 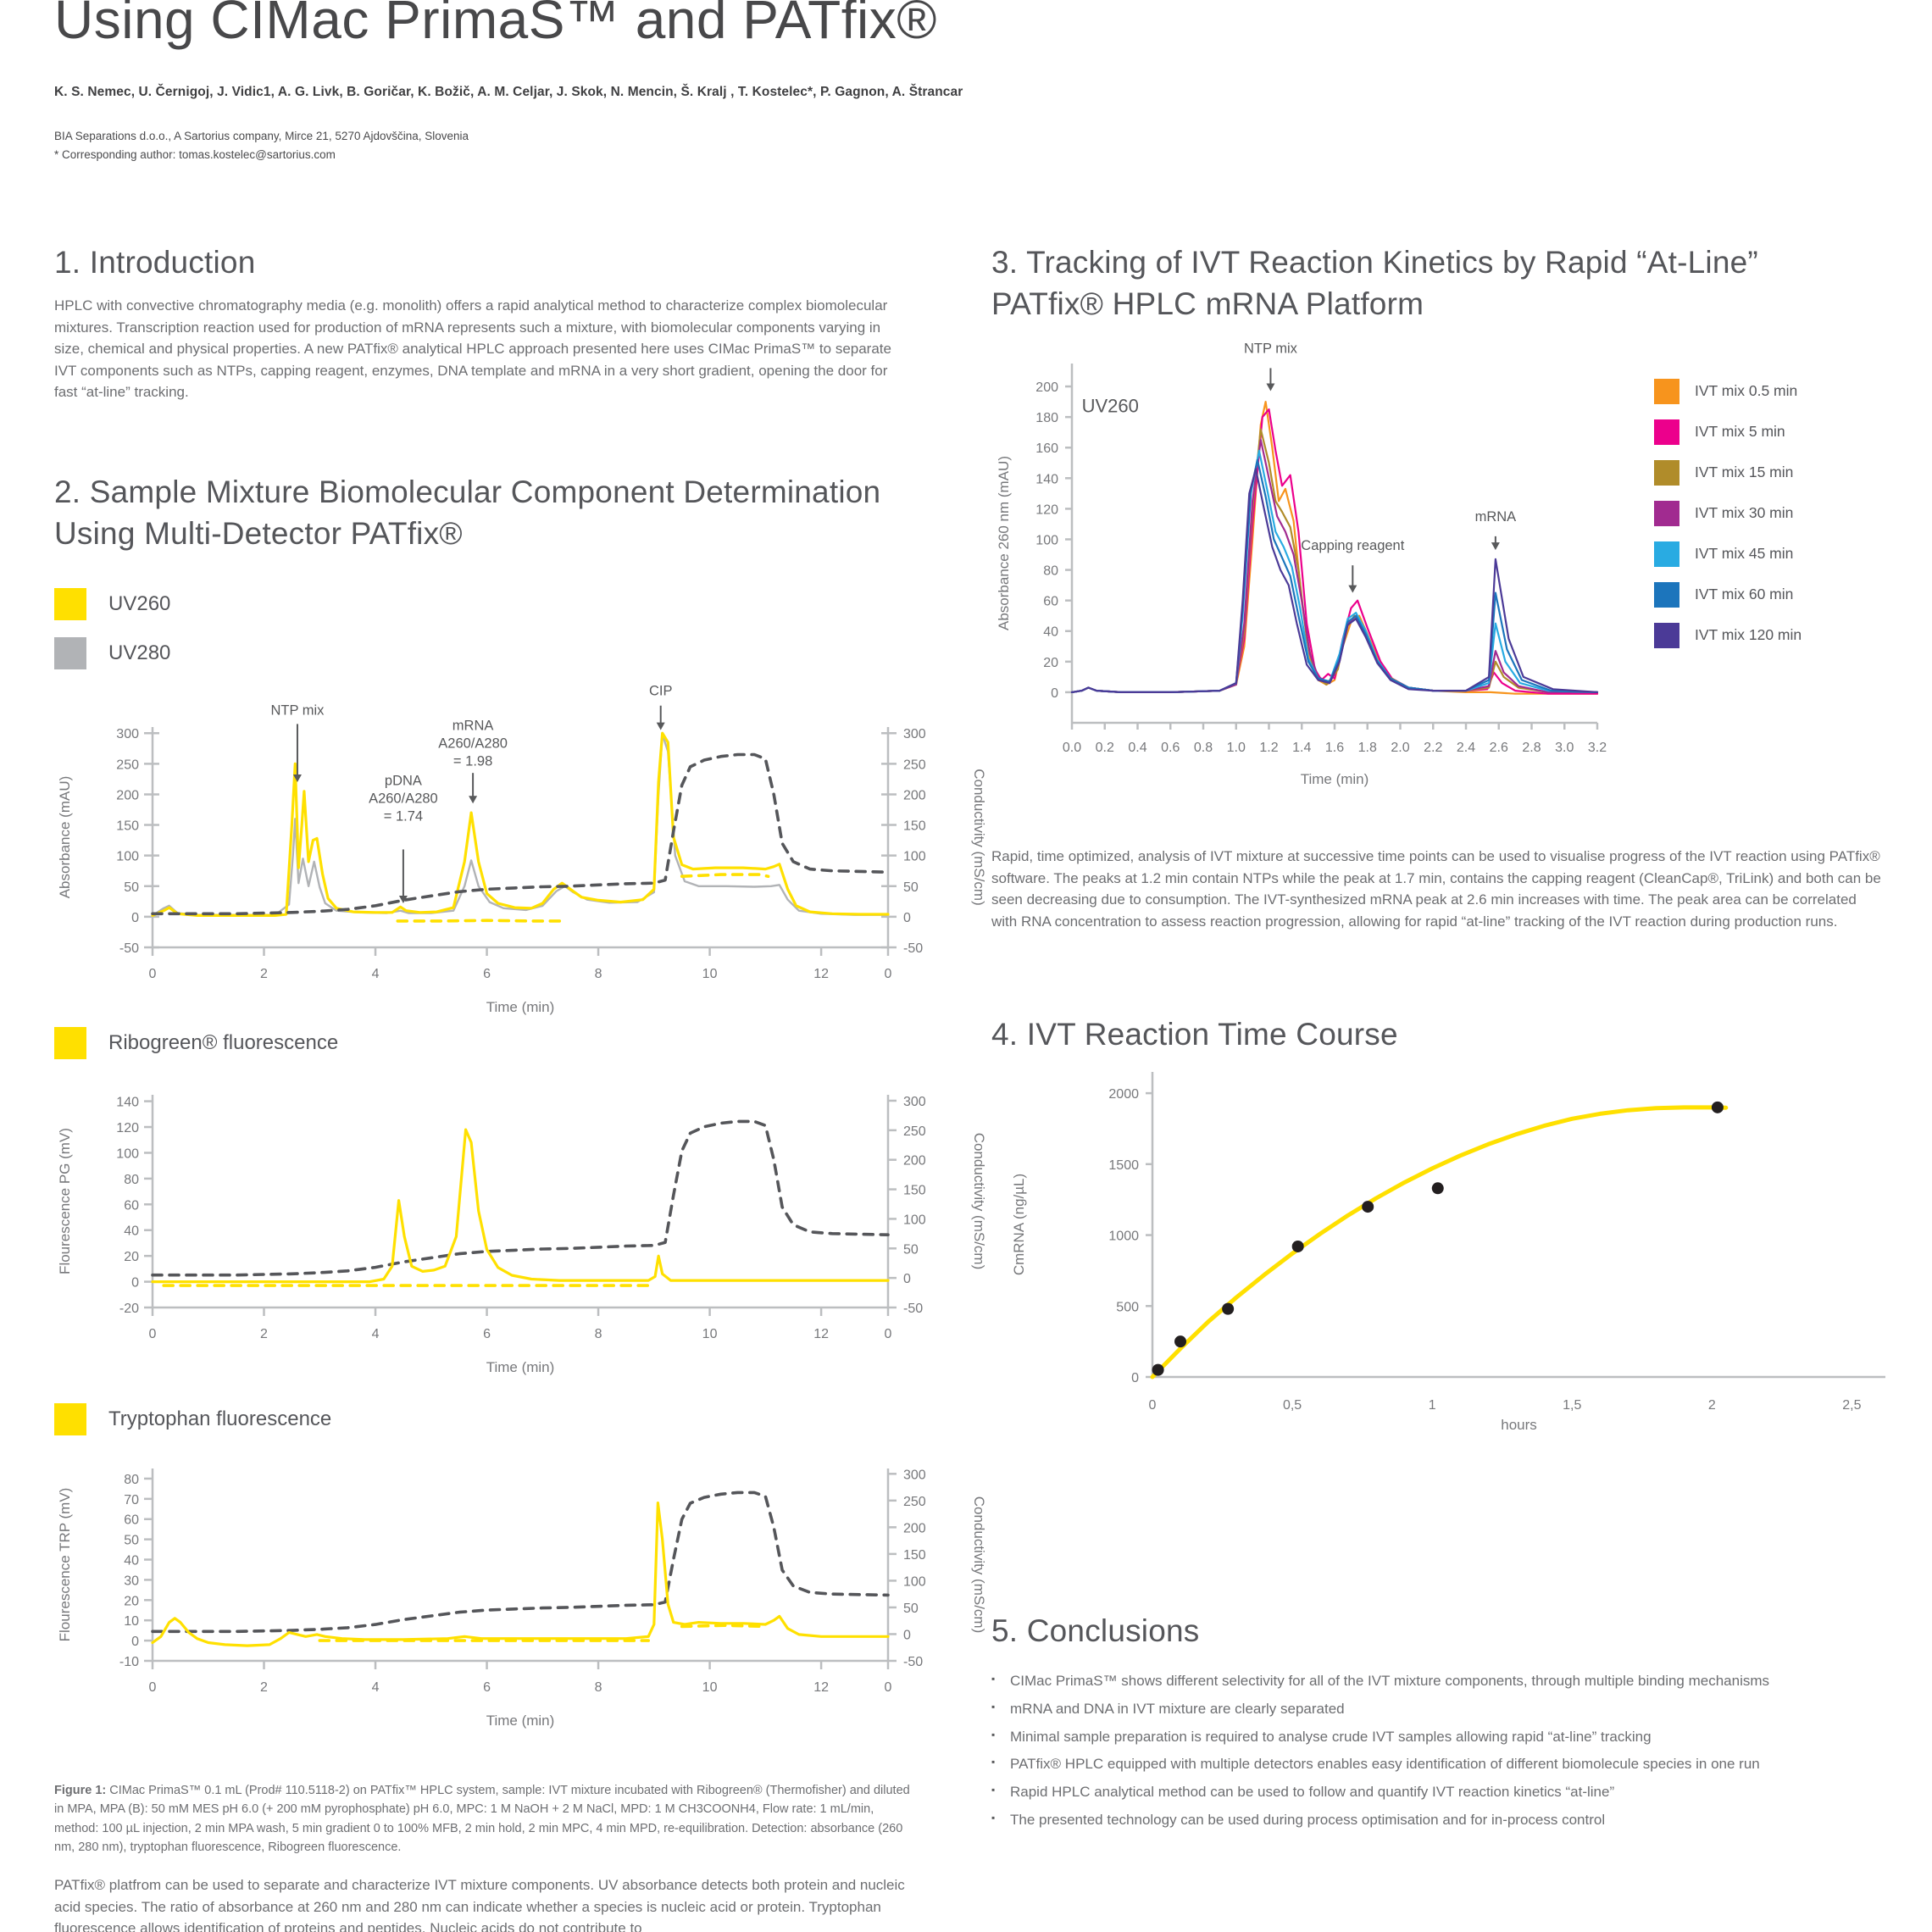 What do you see at coordinates (139, 603) in the screenshot?
I see `uv260-label: UV260` at bounding box center [139, 603].